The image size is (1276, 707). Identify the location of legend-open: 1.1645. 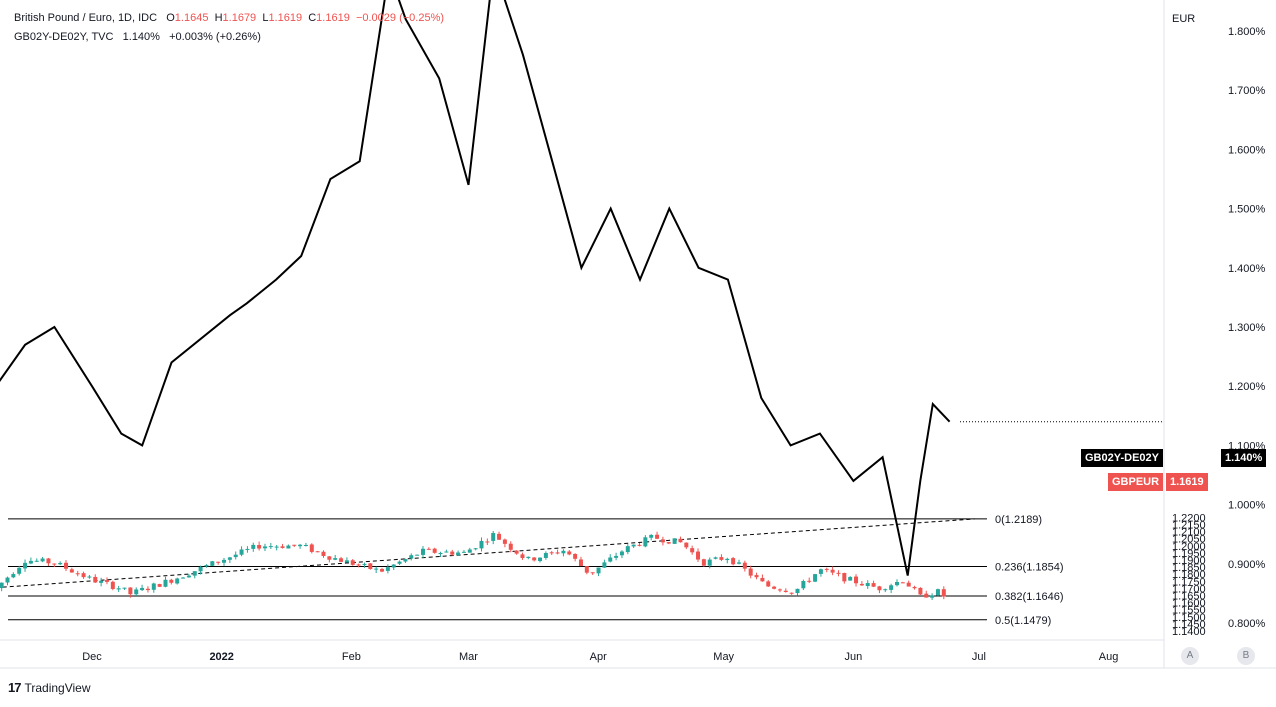
(191, 18).